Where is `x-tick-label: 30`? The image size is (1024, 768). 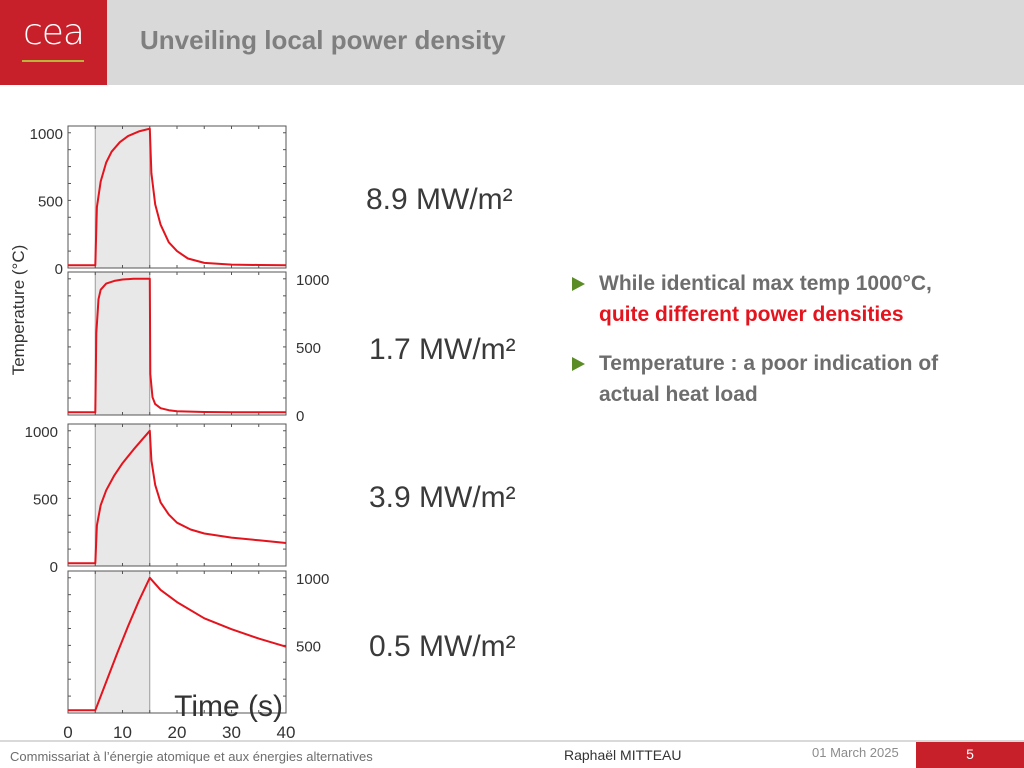
x-tick-label: 30 is located at coordinates (231, 732).